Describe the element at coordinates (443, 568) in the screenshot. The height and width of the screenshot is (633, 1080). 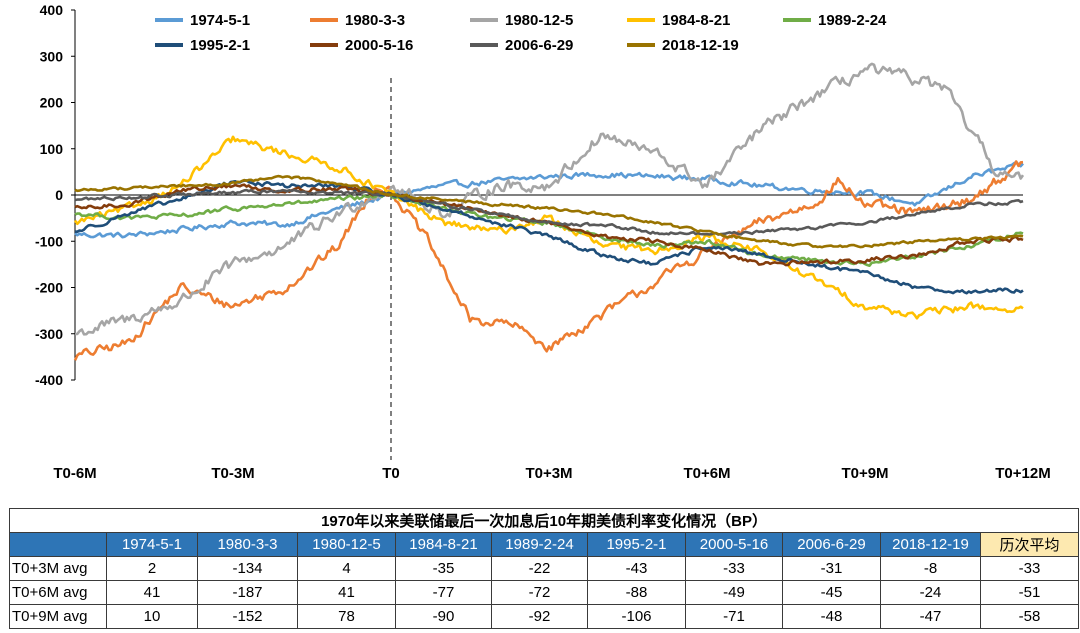
I see `table-cell: -35` at that location.